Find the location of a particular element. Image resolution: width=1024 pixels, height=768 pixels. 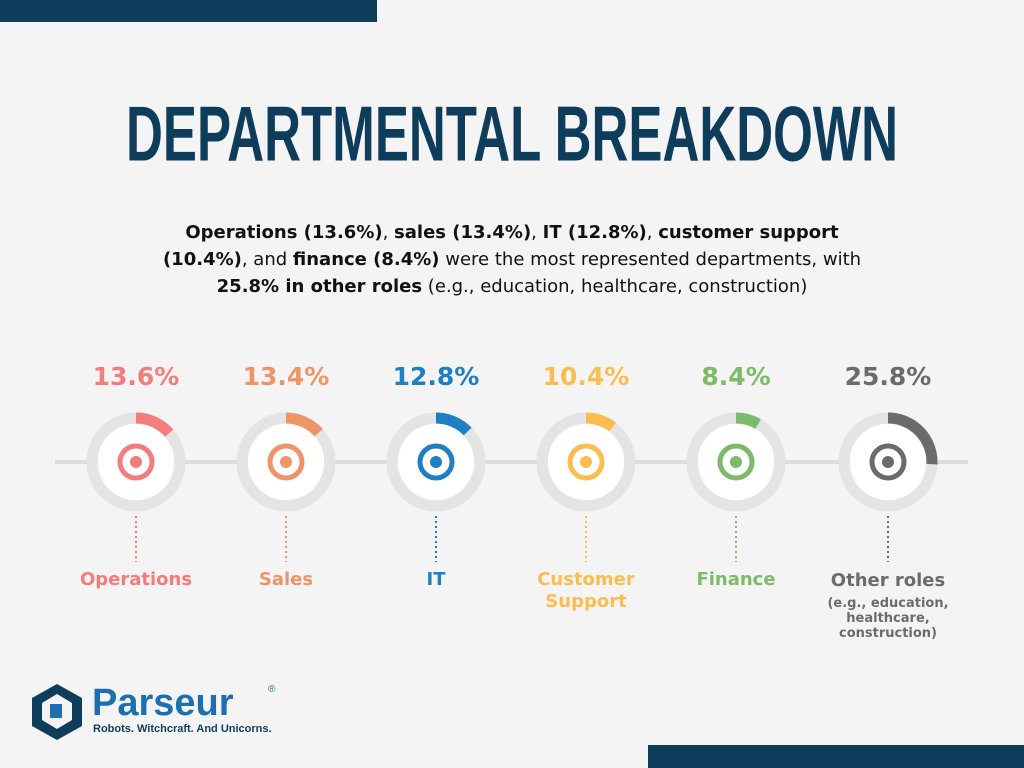

value-label: 12.8% is located at coordinates (436, 376).